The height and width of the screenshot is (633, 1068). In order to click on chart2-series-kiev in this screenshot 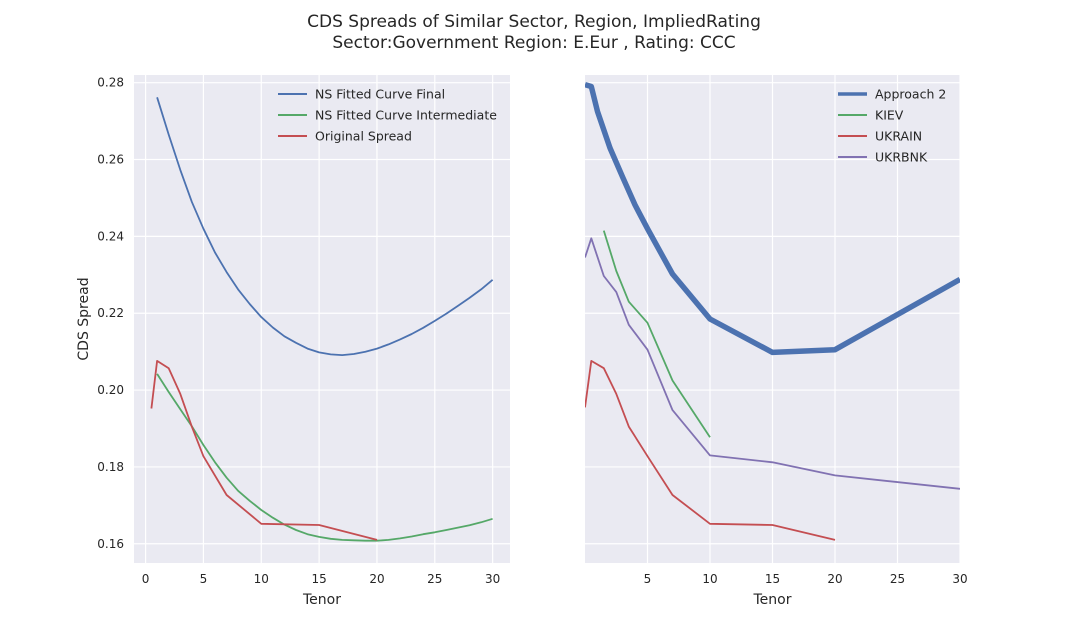, I will do `click(656, 334)`.